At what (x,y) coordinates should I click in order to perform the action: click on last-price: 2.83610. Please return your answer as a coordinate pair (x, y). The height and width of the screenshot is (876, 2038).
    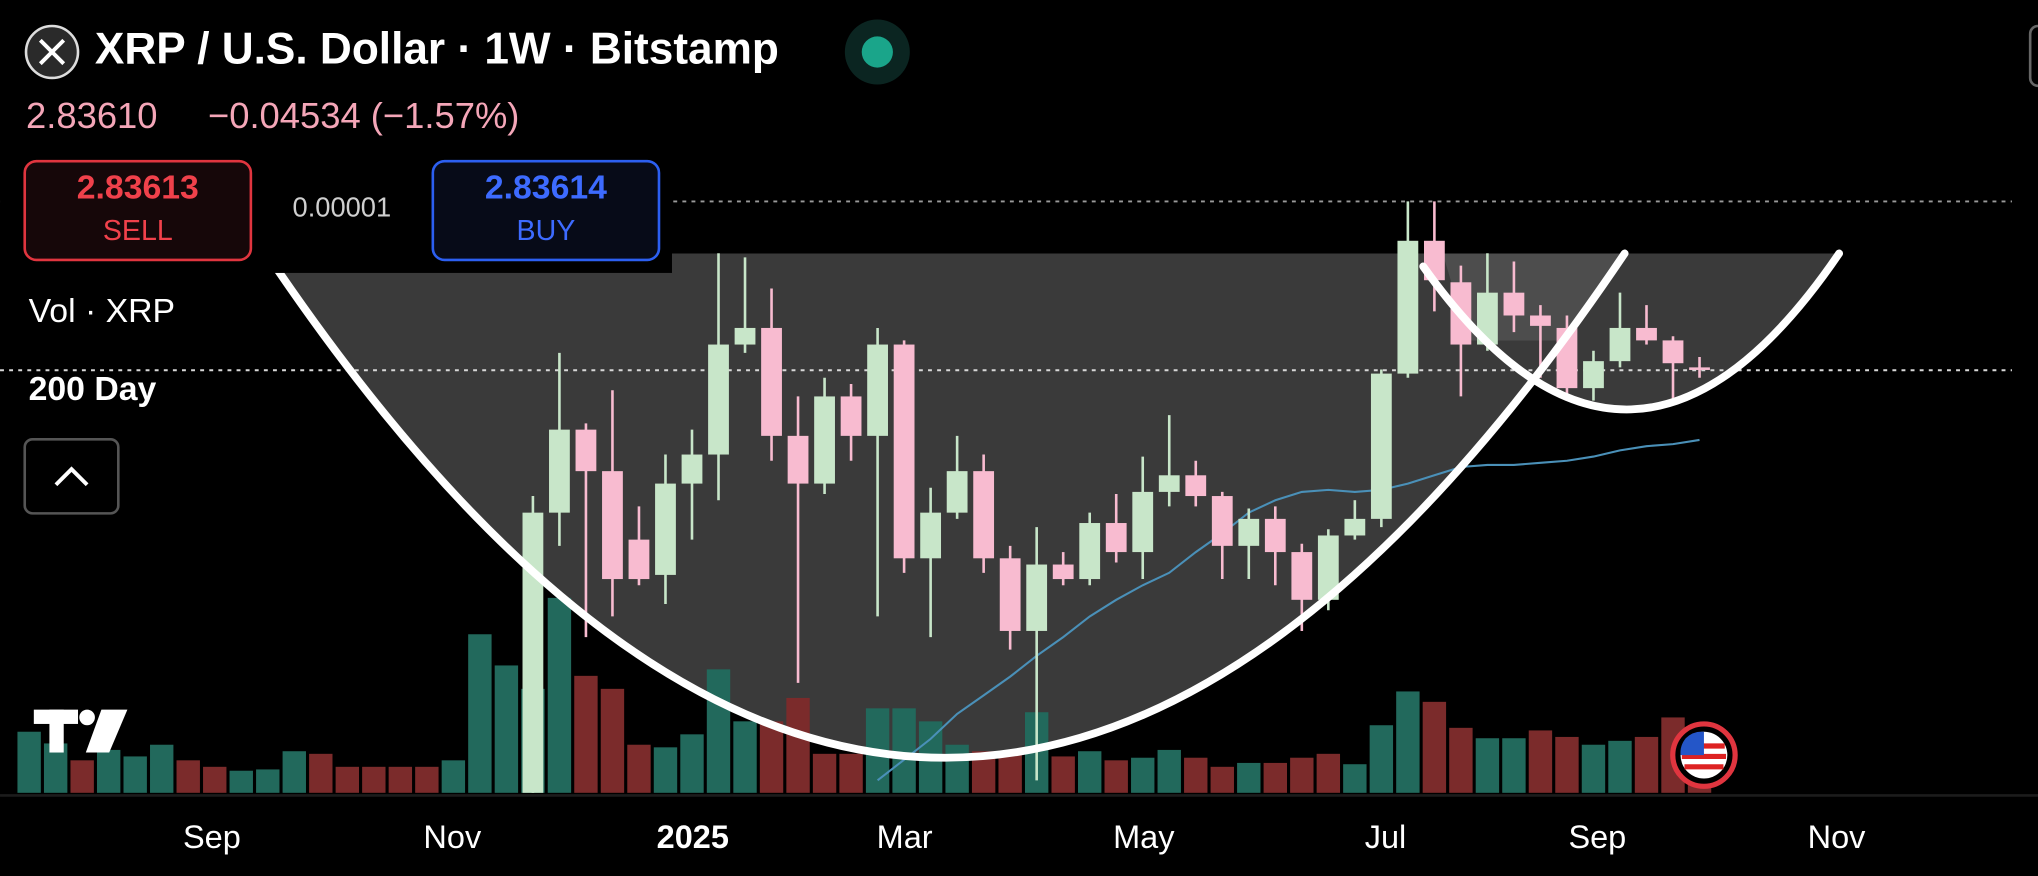
    Looking at the image, I should click on (92, 115).